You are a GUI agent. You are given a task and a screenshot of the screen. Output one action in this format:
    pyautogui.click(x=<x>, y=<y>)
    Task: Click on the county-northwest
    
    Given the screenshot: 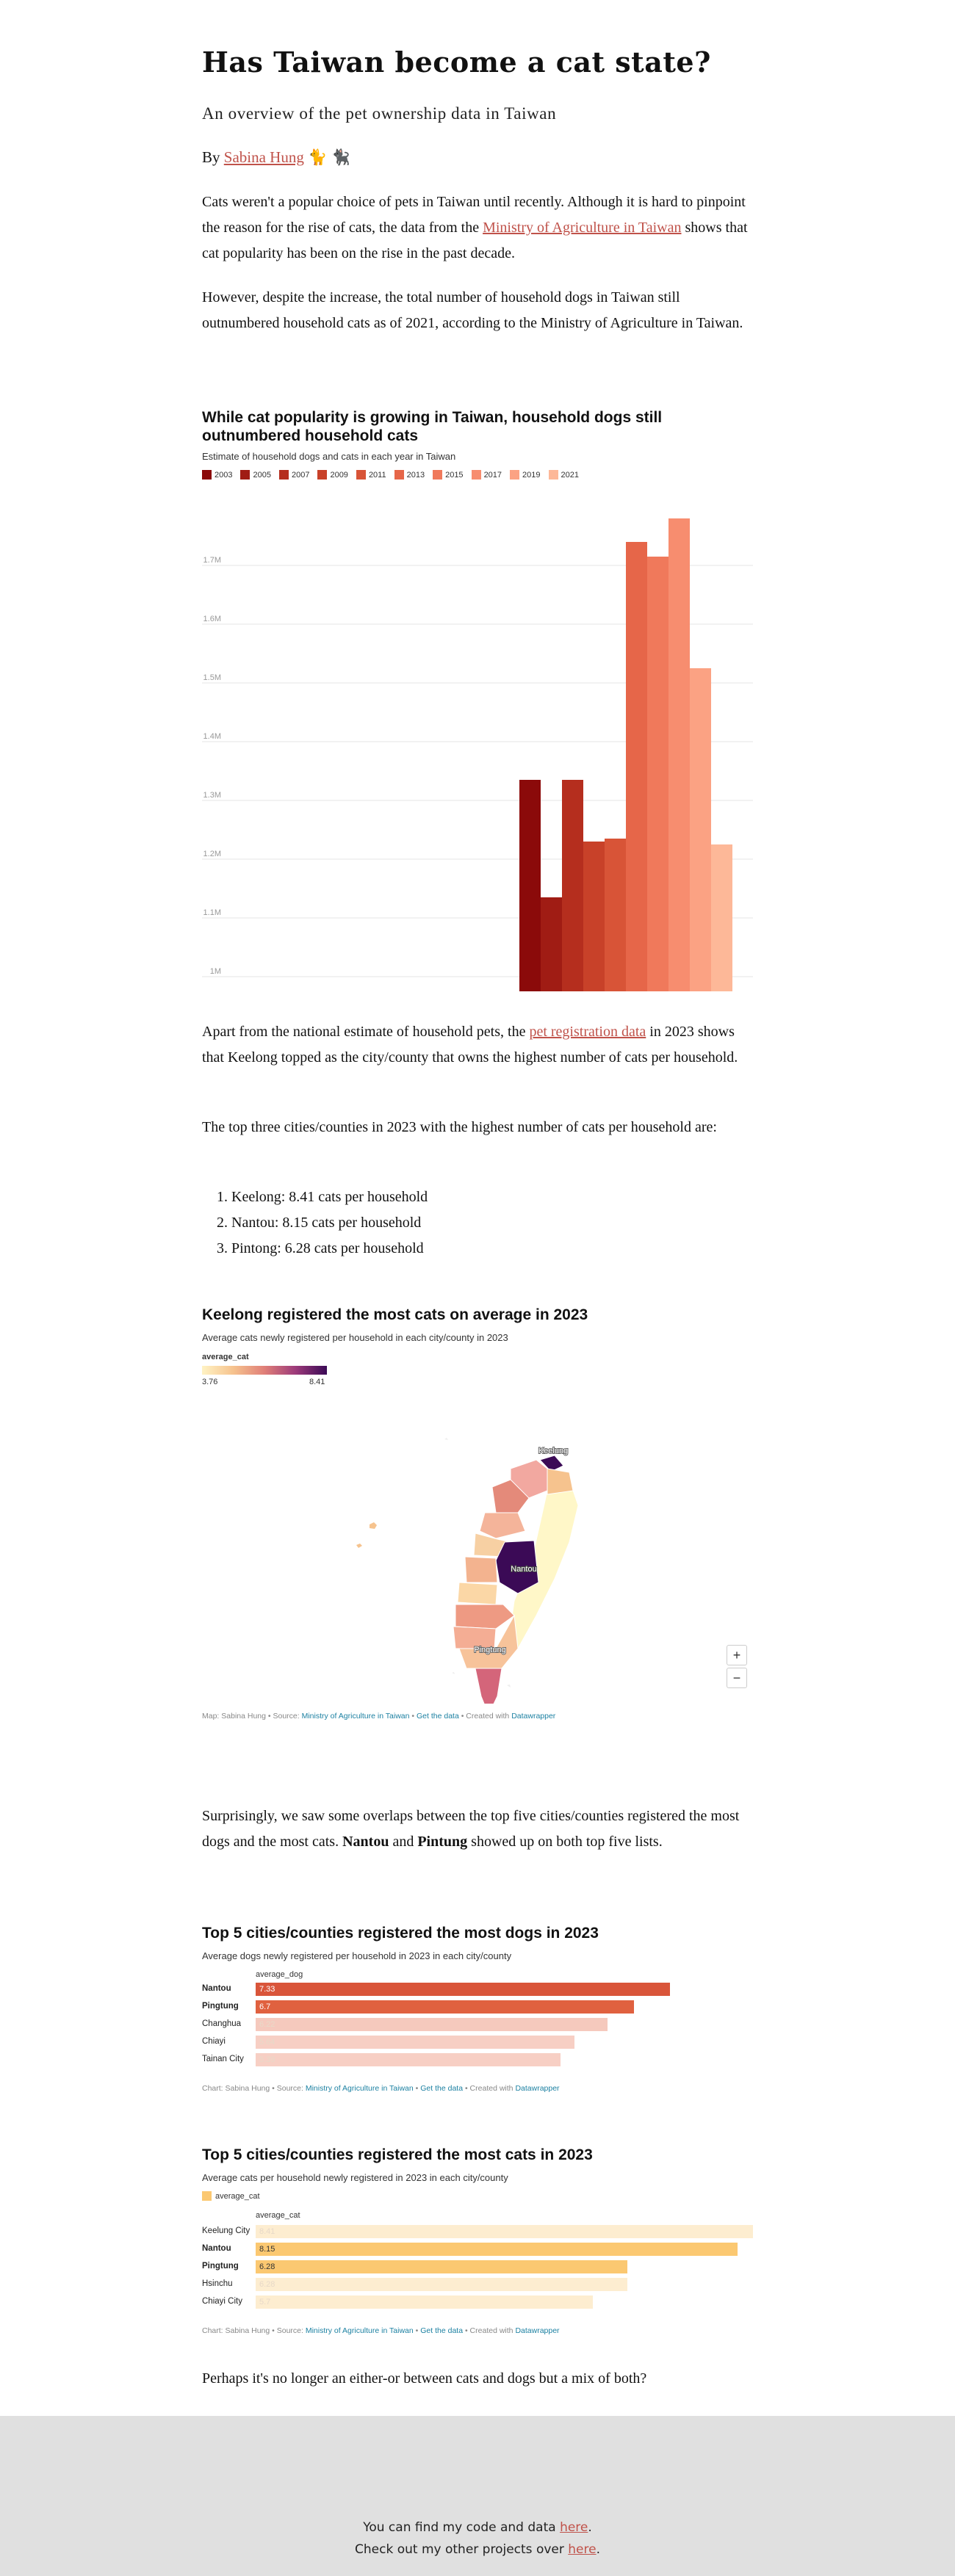 What is the action you would take?
    pyautogui.click(x=511, y=1496)
    